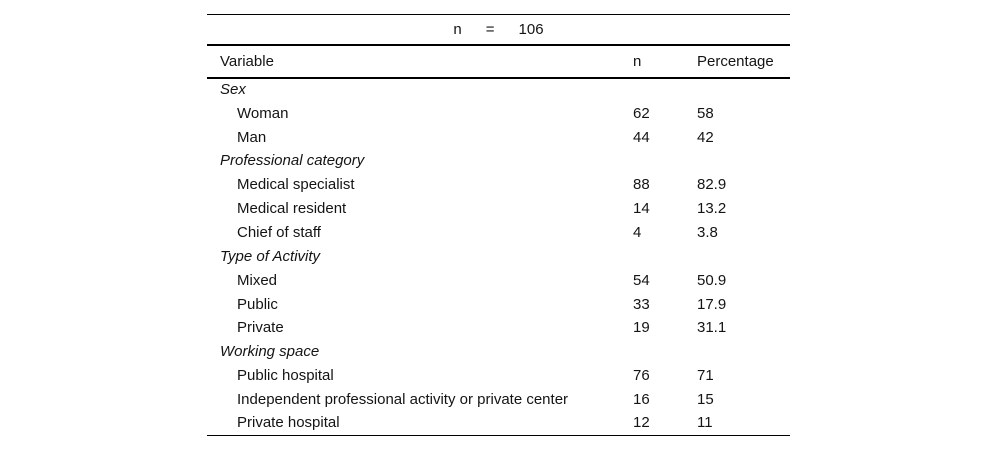  I want to click on row-variable: Chief of staff, so click(279, 232).